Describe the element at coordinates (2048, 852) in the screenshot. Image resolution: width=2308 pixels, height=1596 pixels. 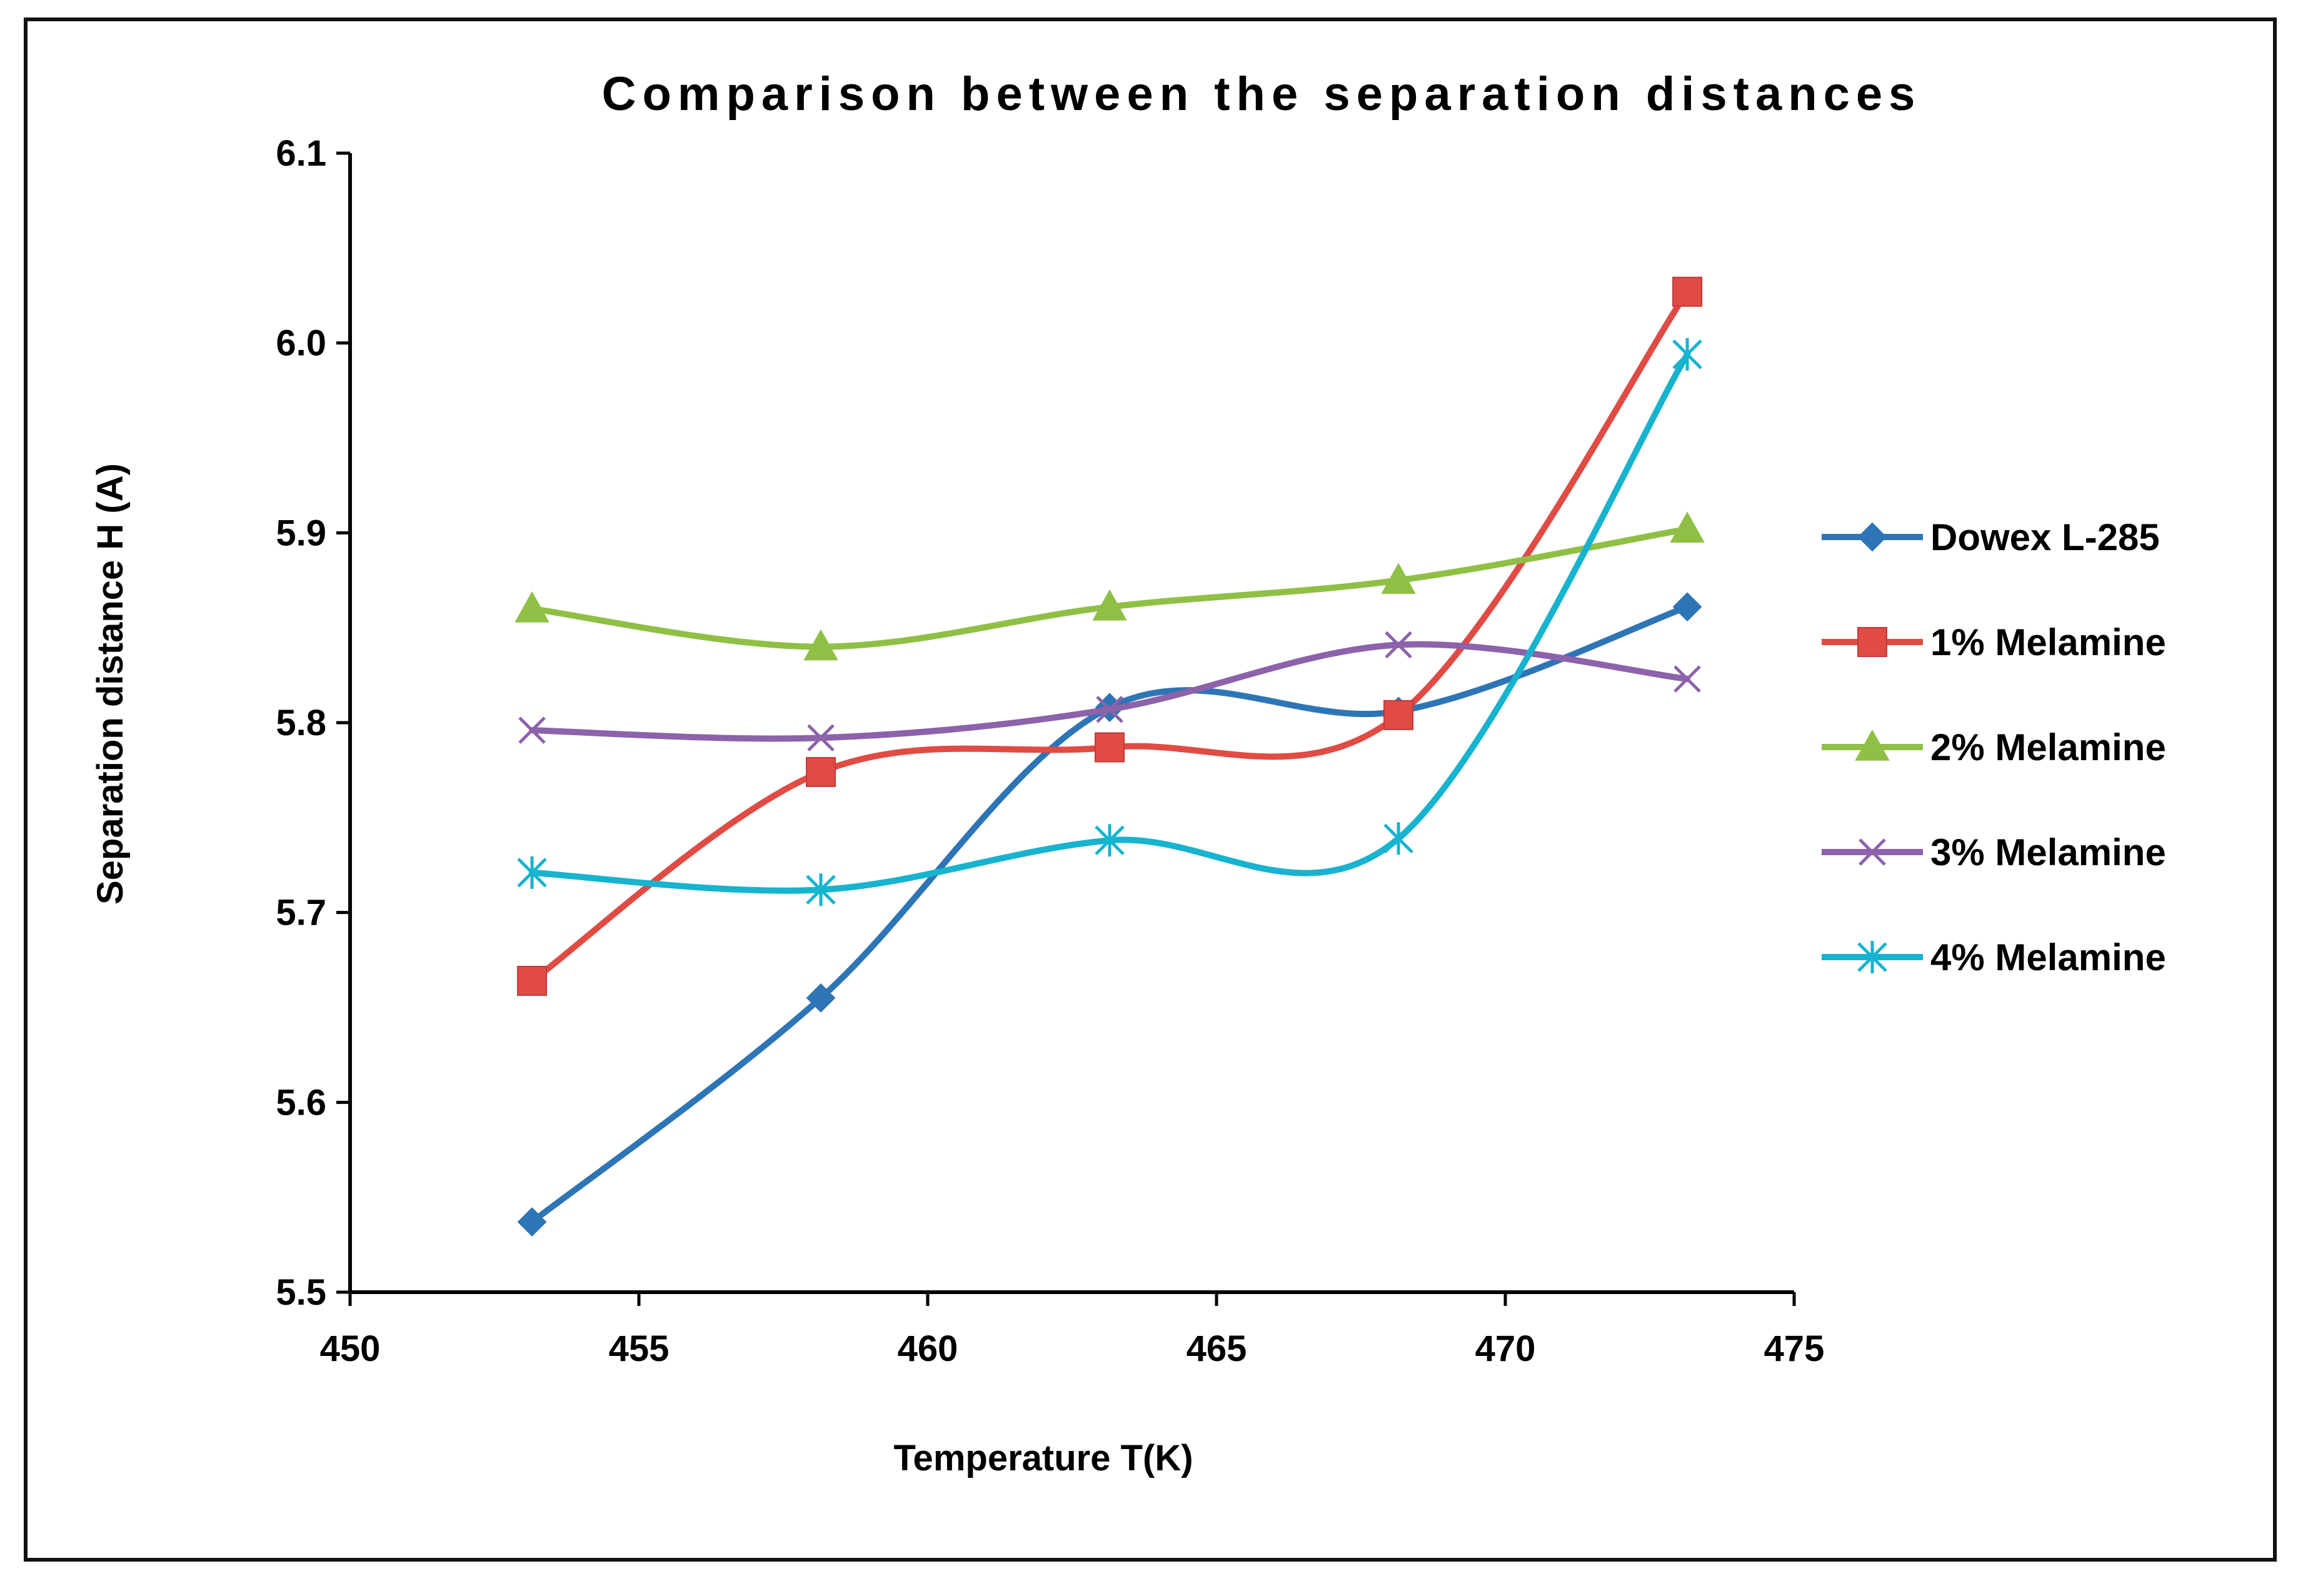
I see `legend-label: 3% Melamine` at that location.